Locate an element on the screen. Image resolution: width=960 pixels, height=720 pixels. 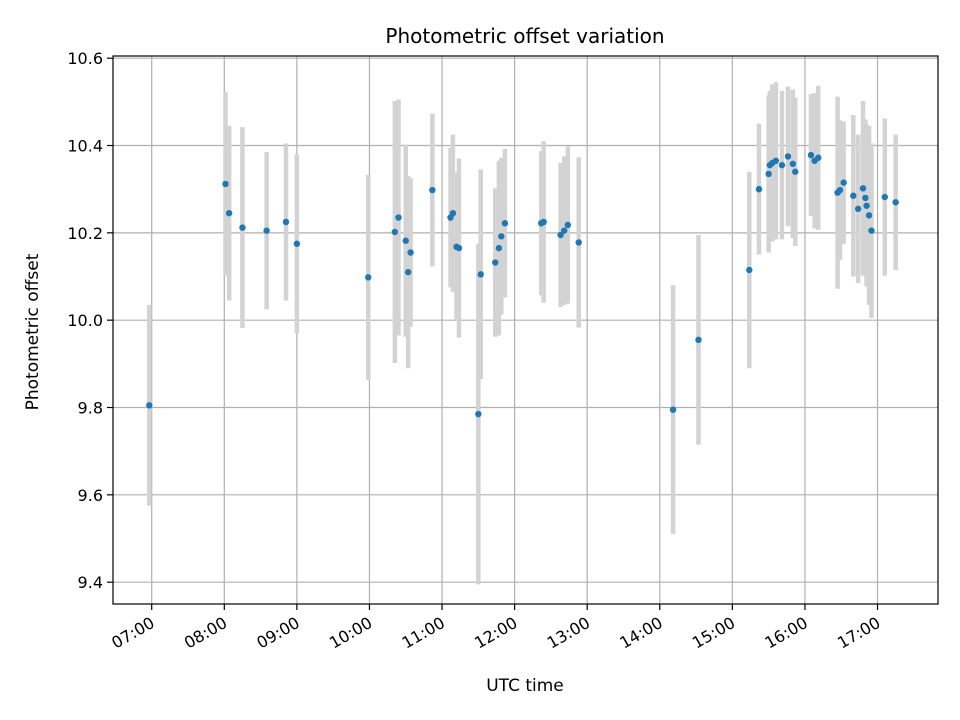
y-tick-label: 10.4 is located at coordinates (85, 146).